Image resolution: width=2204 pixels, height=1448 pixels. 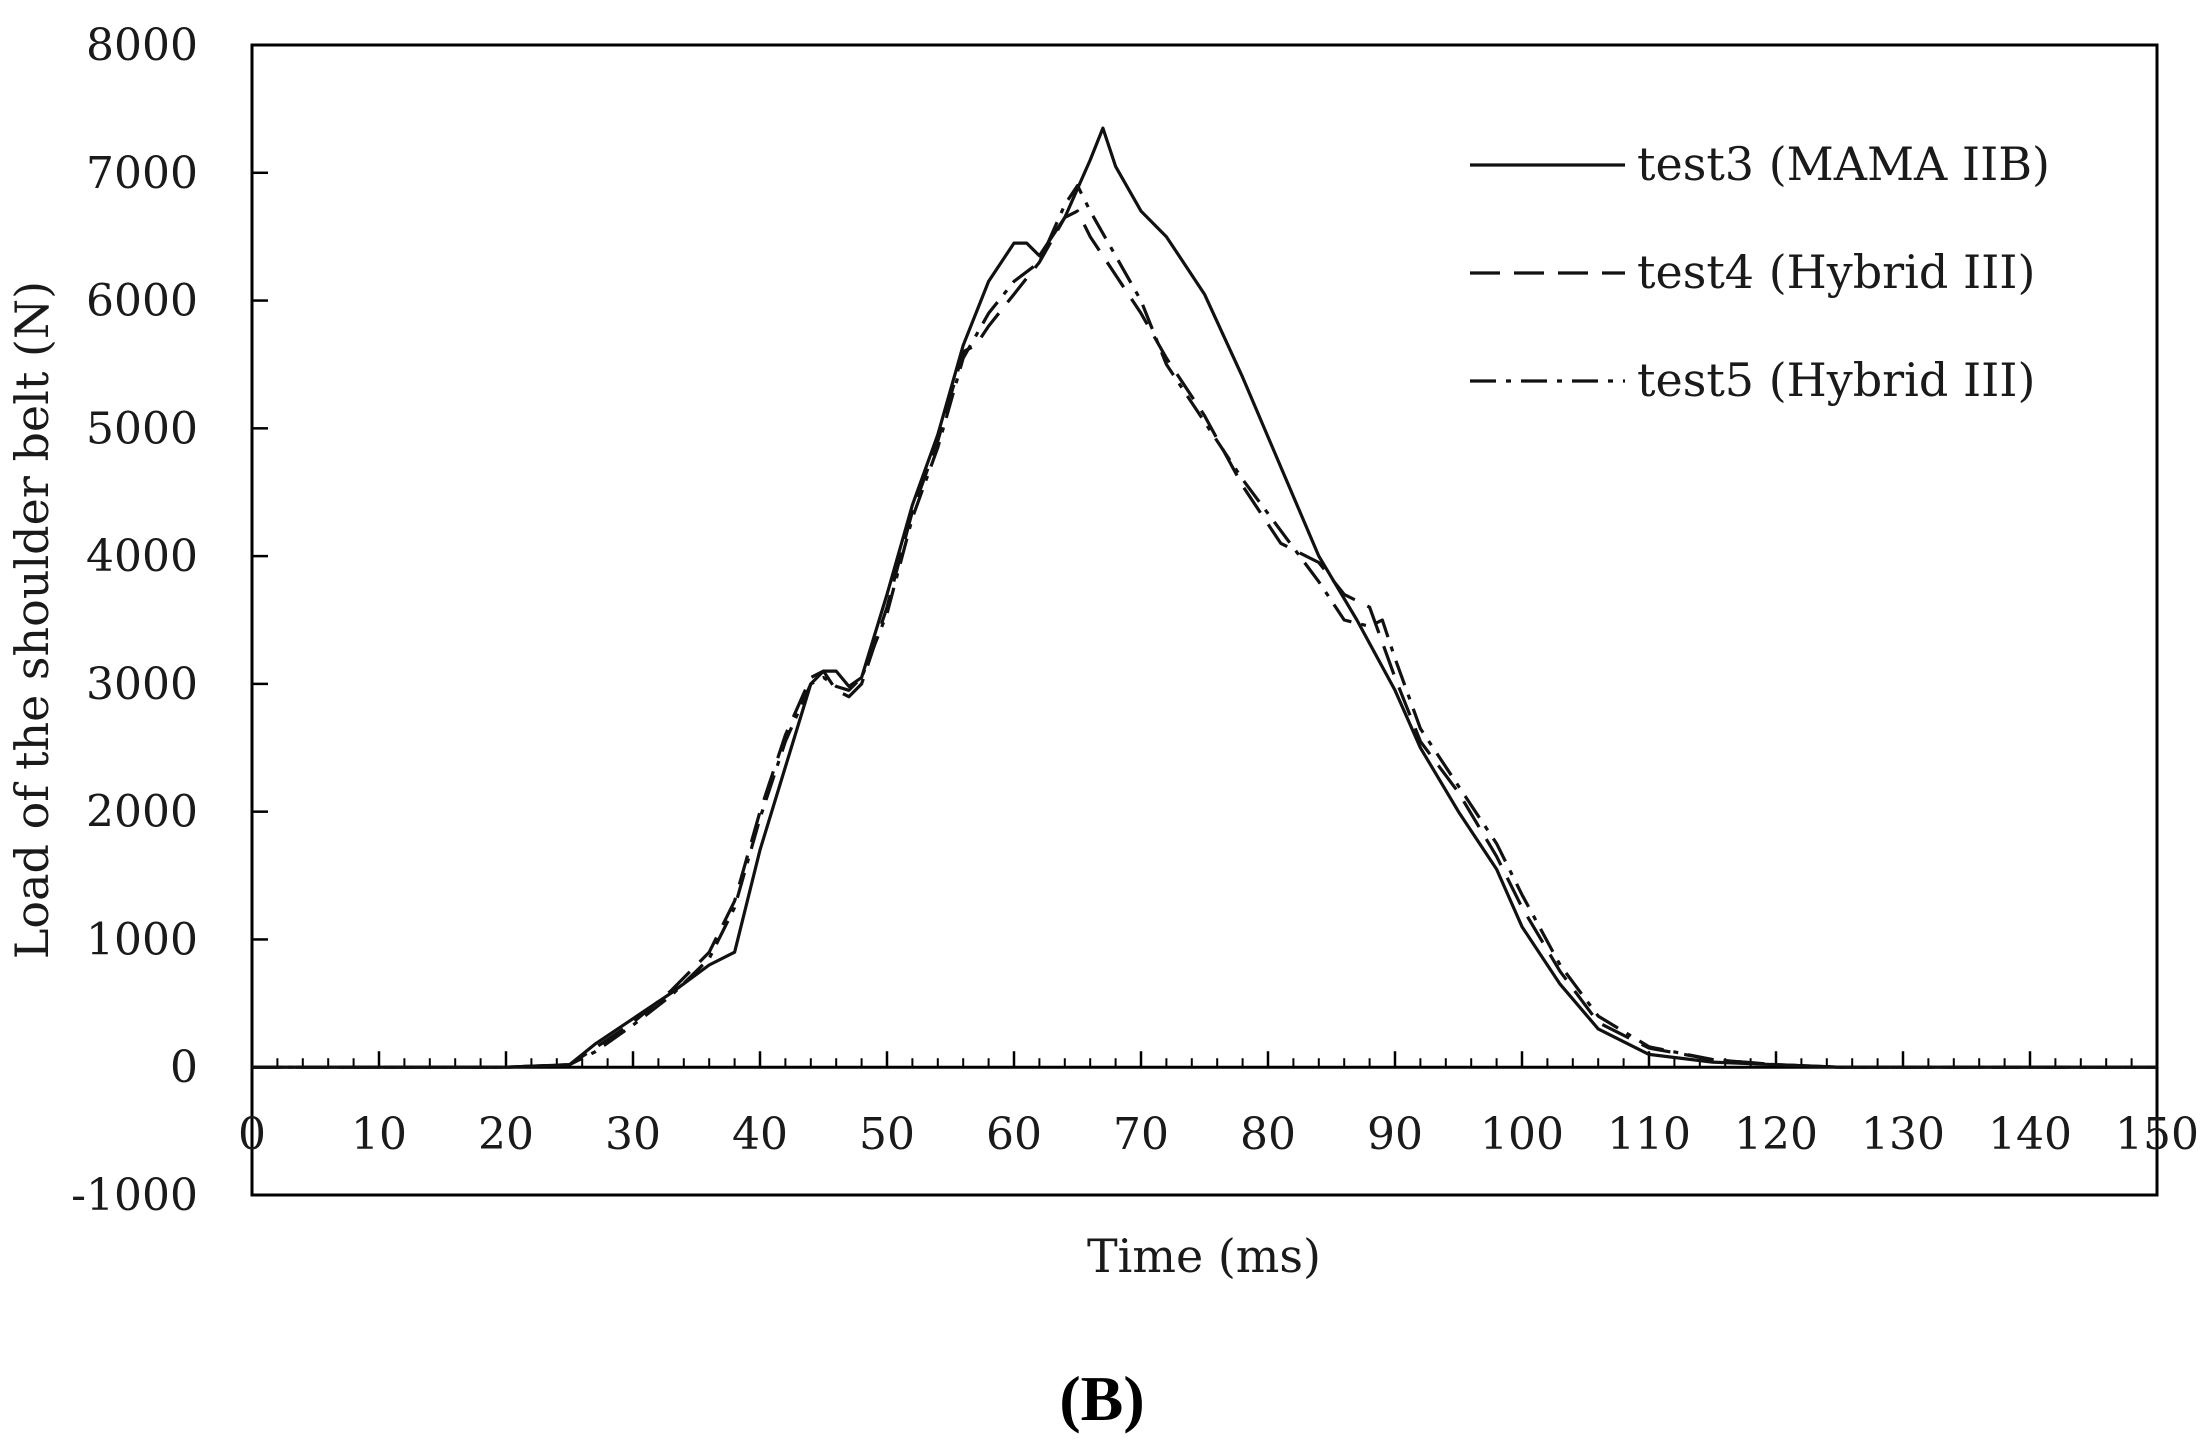 What do you see at coordinates (2030, 1134) in the screenshot?
I see `x-tick-label: 140` at bounding box center [2030, 1134].